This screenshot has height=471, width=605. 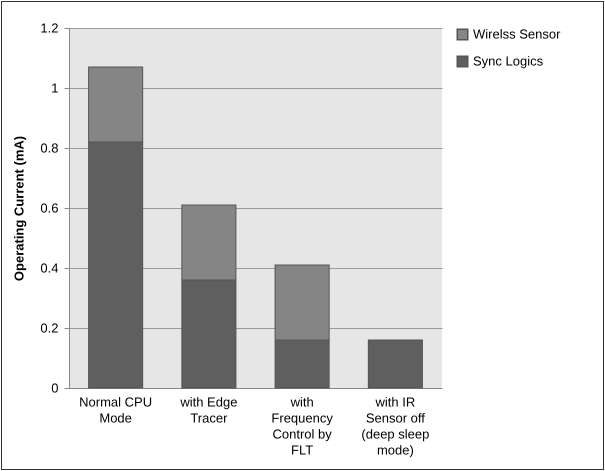 What do you see at coordinates (395, 364) in the screenshot?
I see `bar` at bounding box center [395, 364].